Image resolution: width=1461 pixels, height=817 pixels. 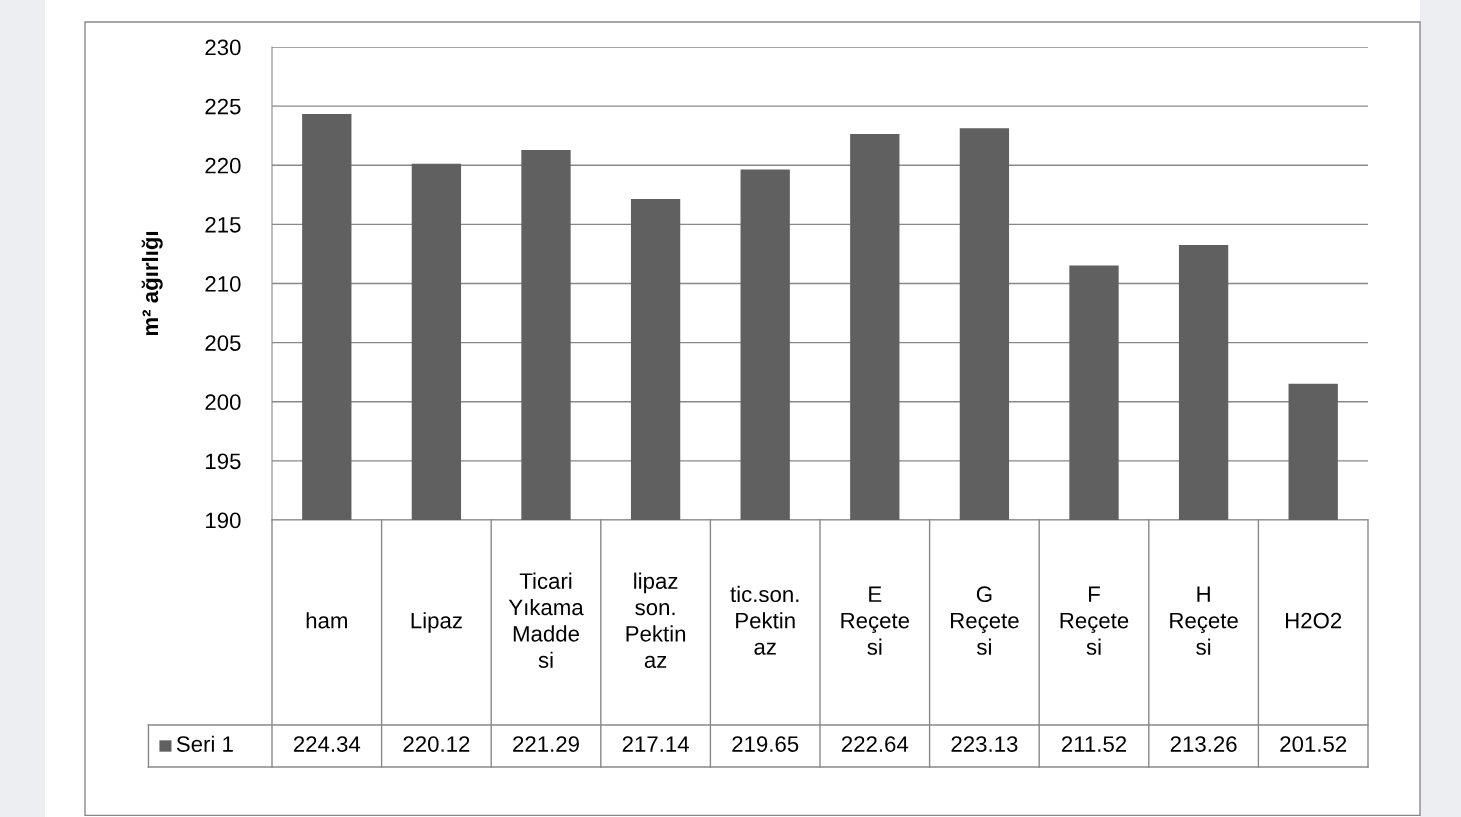 I want to click on y-tick-label: 195, so click(x=223, y=461).